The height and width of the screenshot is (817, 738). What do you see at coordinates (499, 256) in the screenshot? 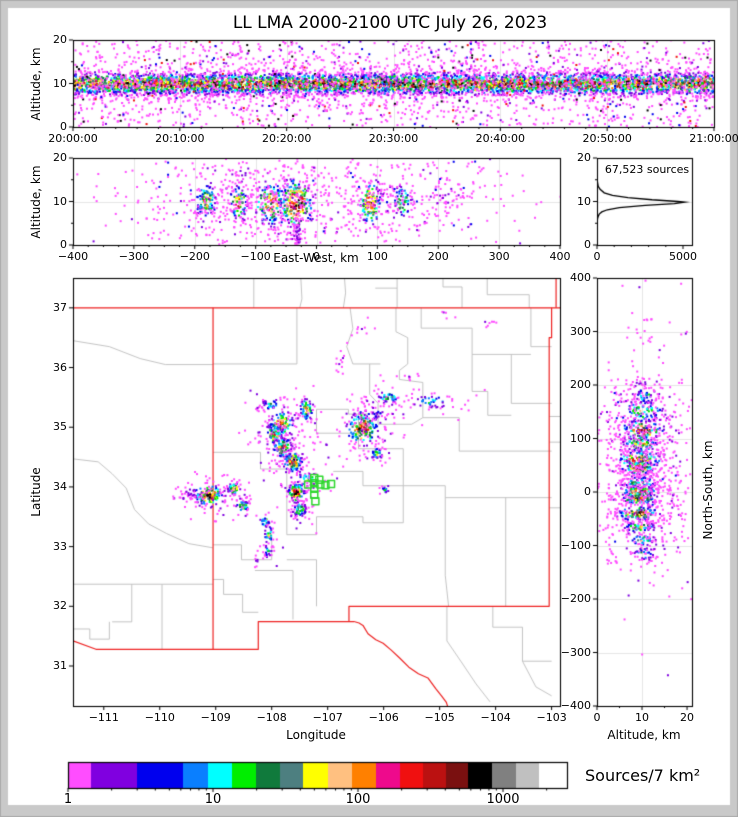
I see `ew_height-xtick-label: 300` at bounding box center [499, 256].